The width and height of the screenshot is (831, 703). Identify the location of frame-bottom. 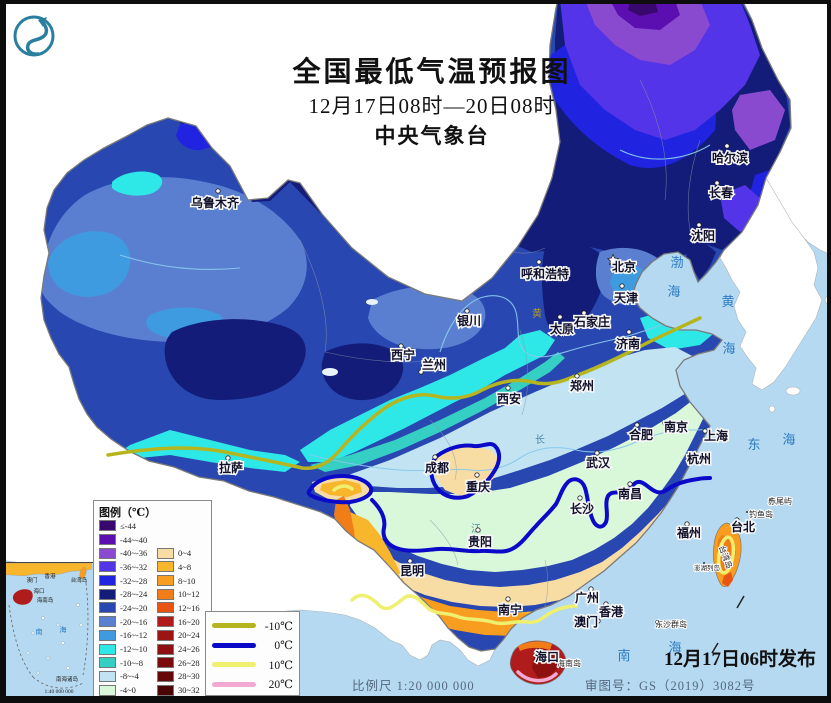
(415, 699).